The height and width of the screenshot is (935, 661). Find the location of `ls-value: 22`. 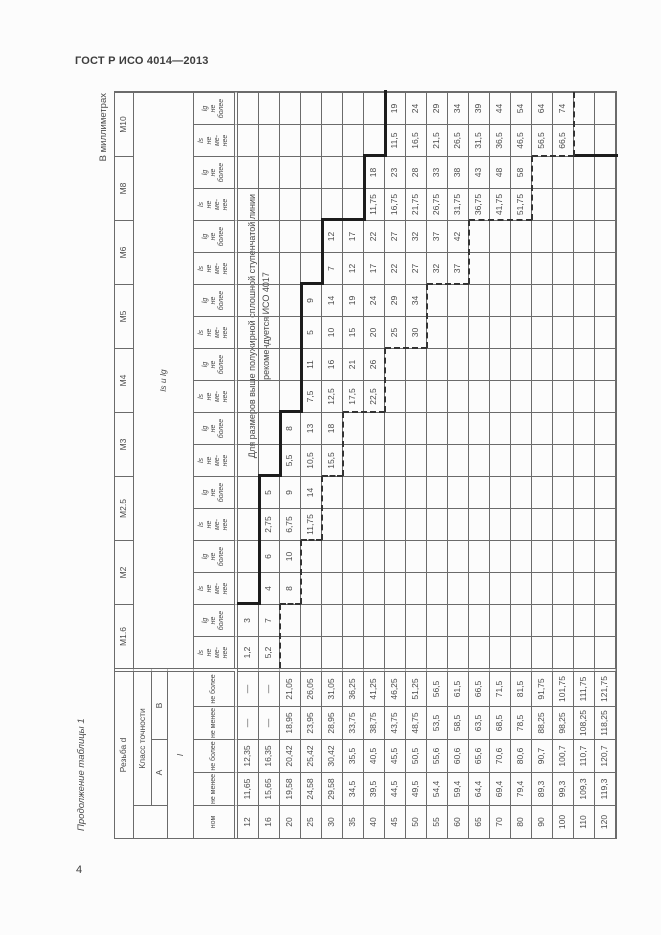

ls-value: 22 is located at coordinates (395, 268).